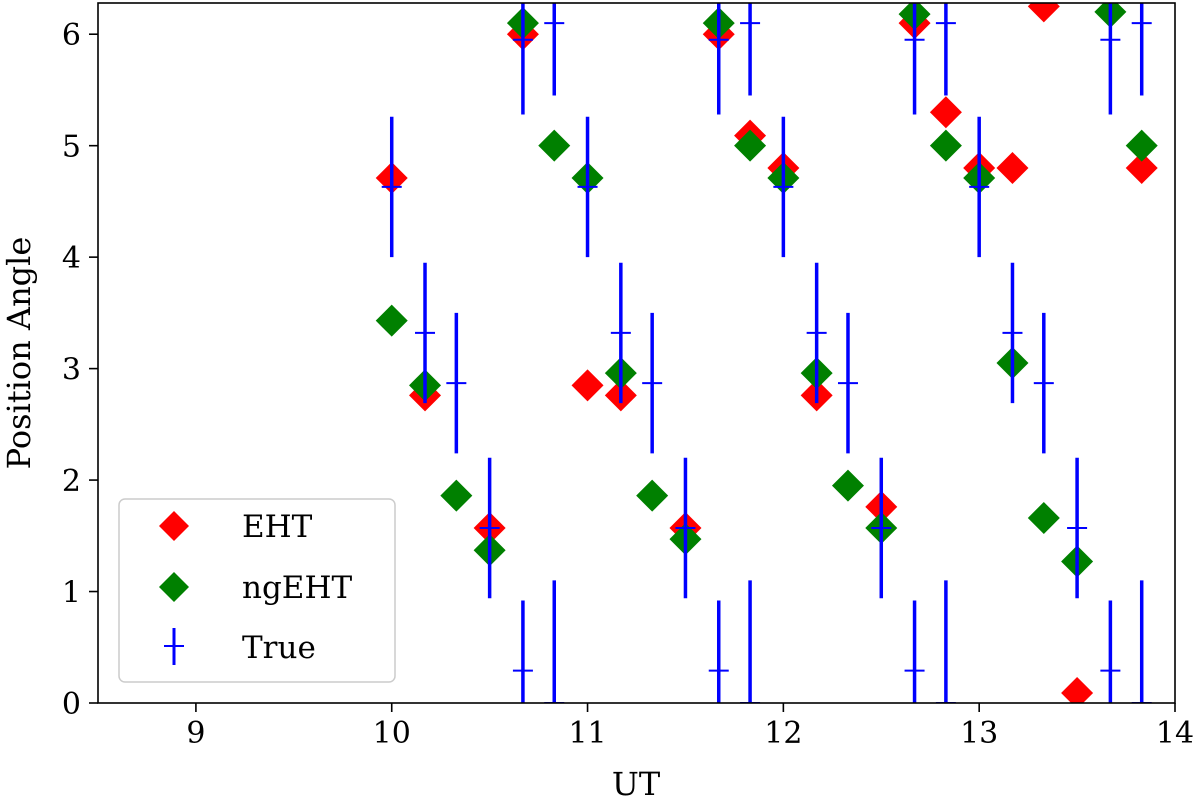 The image size is (1200, 806). Describe the element at coordinates (1175, 733) in the screenshot. I see `x-tick-label: 14` at that location.